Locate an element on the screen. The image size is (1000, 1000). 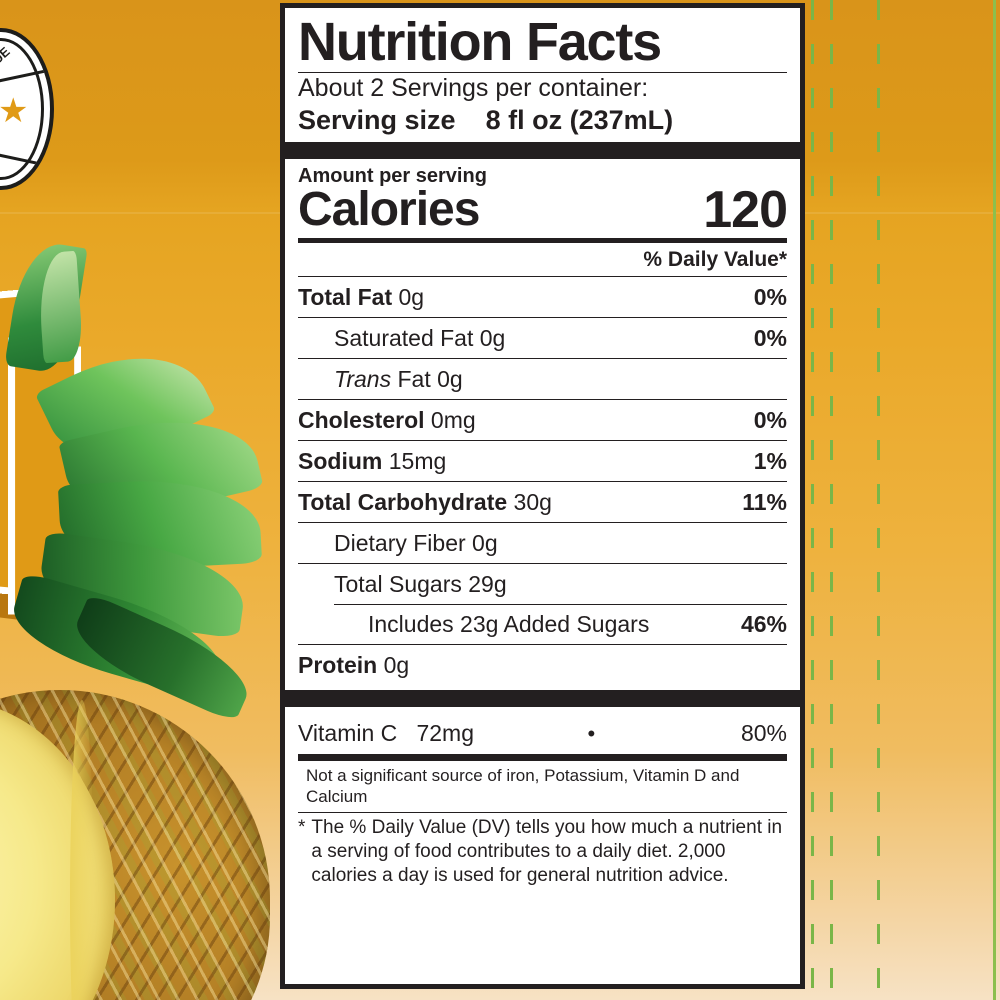
nutrient-name: Total Fat 0g is located at coordinates (361, 297).